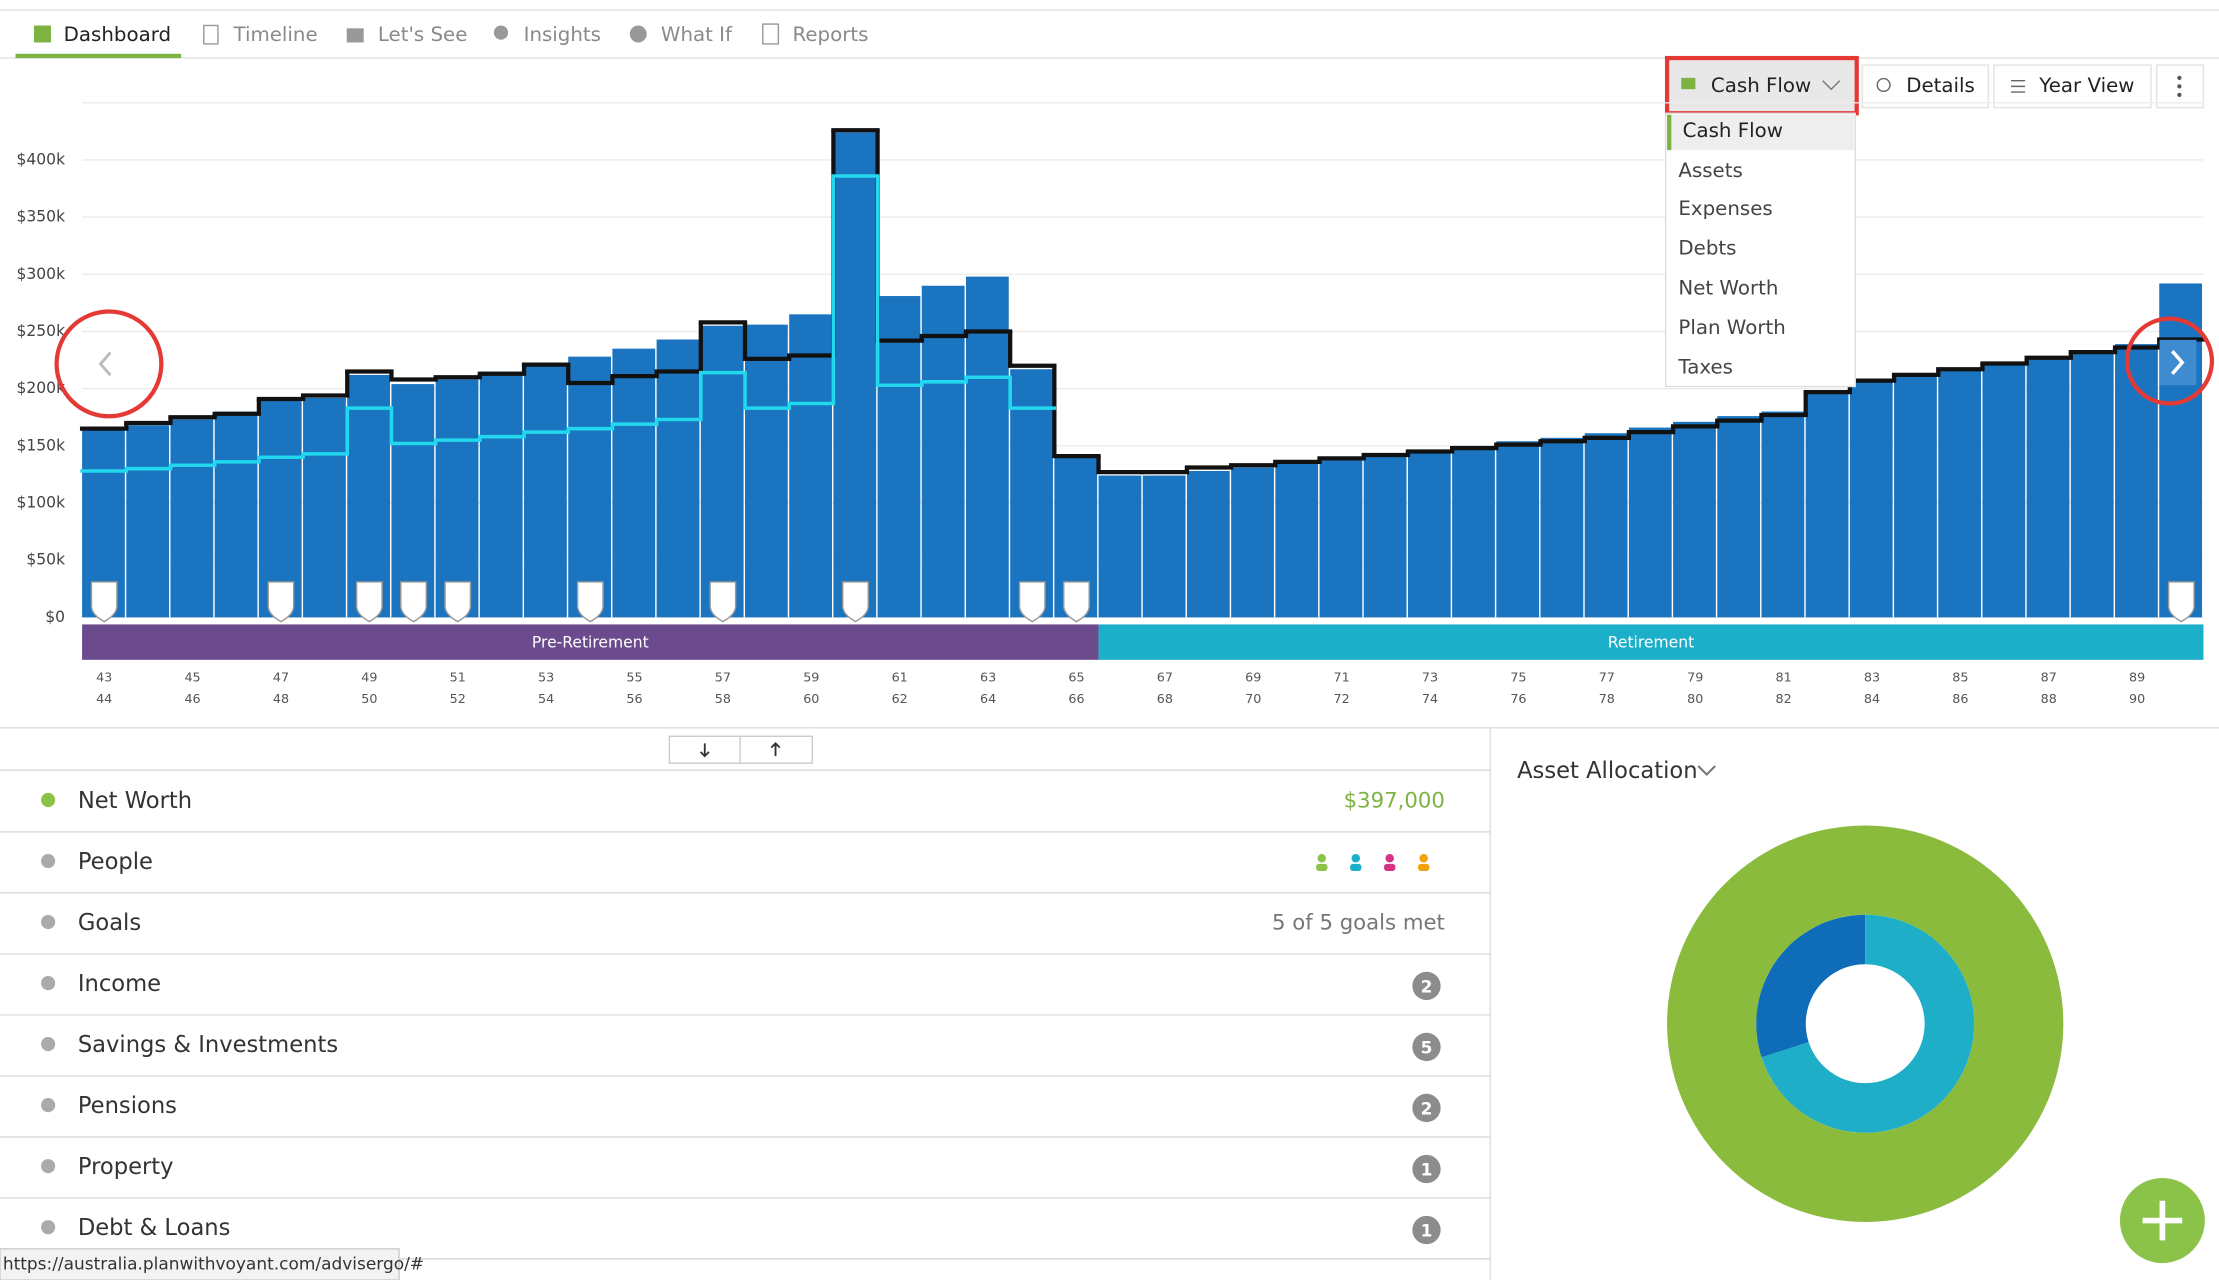 The image size is (2219, 1280). Describe the element at coordinates (1831, 85) in the screenshot. I see `chevron` at that location.